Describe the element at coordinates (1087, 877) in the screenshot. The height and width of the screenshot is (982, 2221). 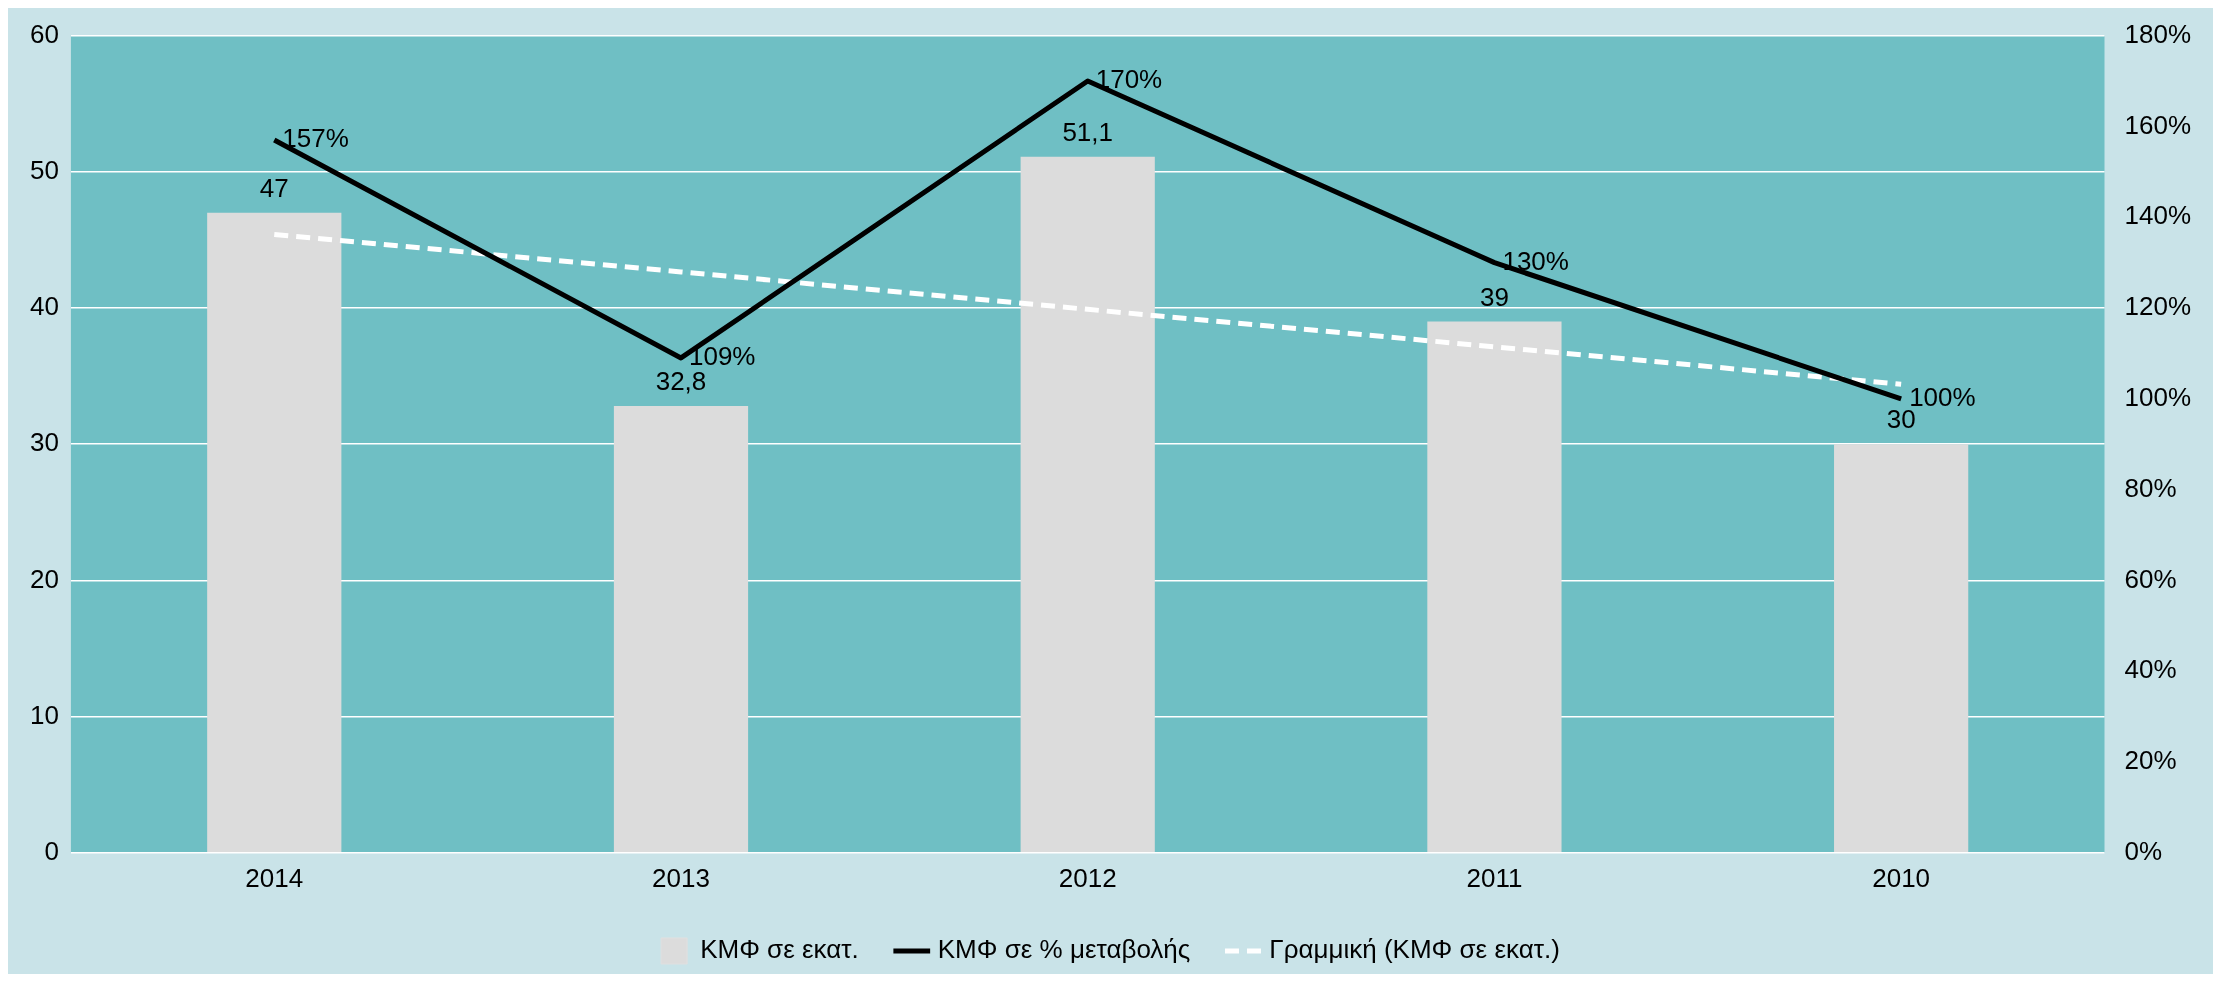
I see `x-tick-label: 2012` at that location.